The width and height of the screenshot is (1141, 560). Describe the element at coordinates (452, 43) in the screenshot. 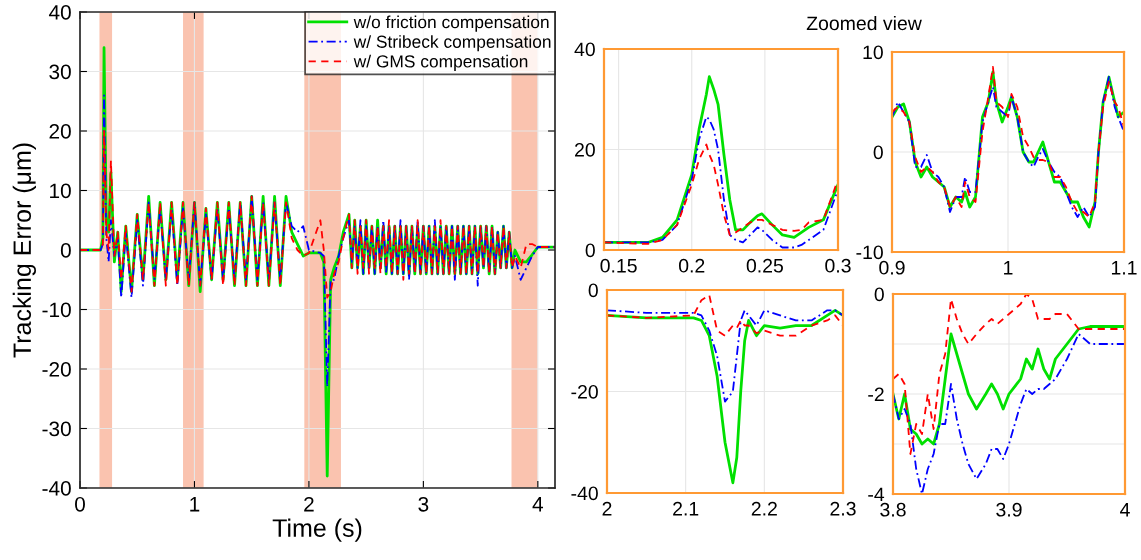

I see `legend-label: w/ Stribeck compensation` at that location.